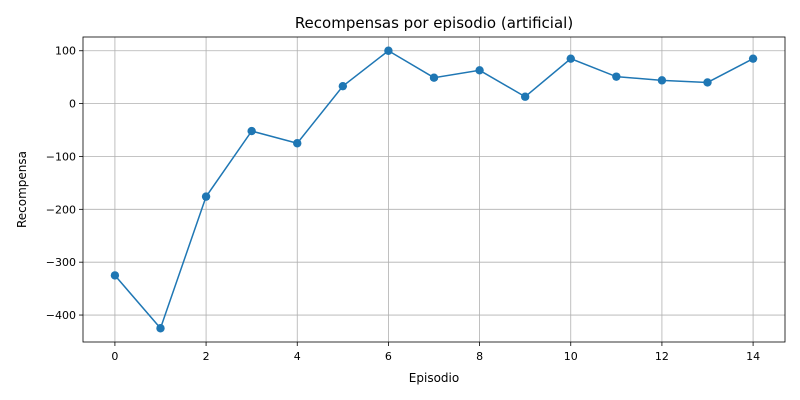  Describe the element at coordinates (434, 23) in the screenshot. I see `chart-title: Recompensas por episodio (artificial)` at that location.